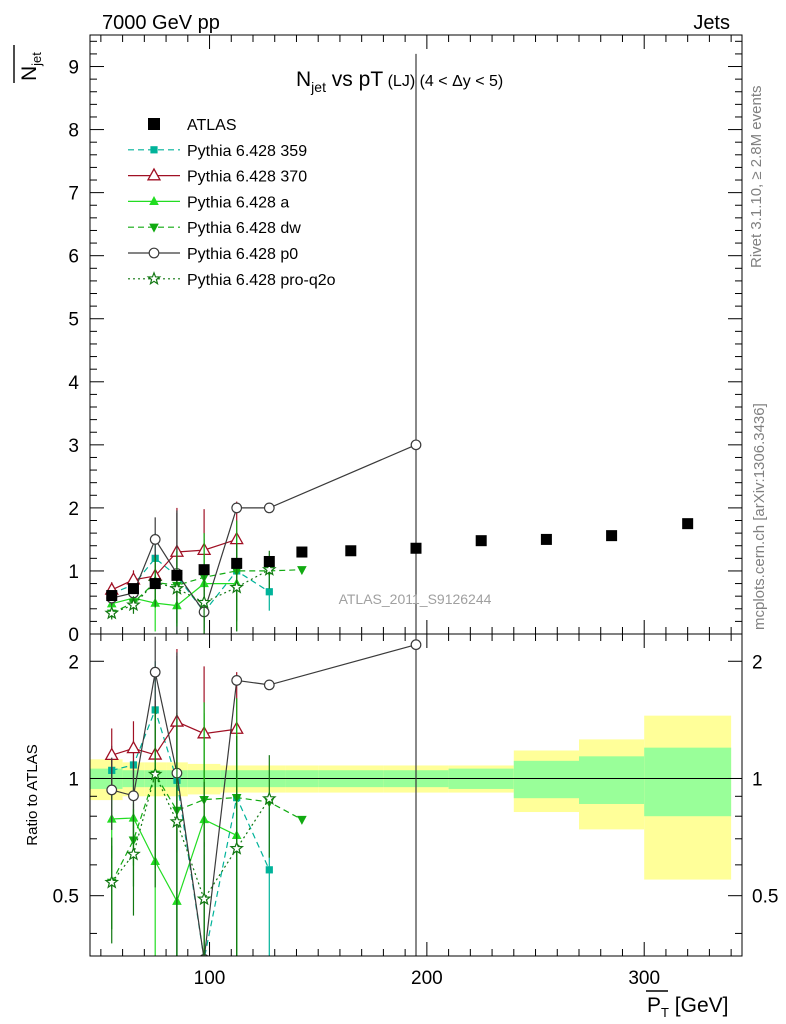 Image resolution: width=786 pixels, height=1024 pixels. Describe the element at coordinates (32, 794) in the screenshot. I see `bottom-y-axis-label: Ratio to ATLAS` at that location.